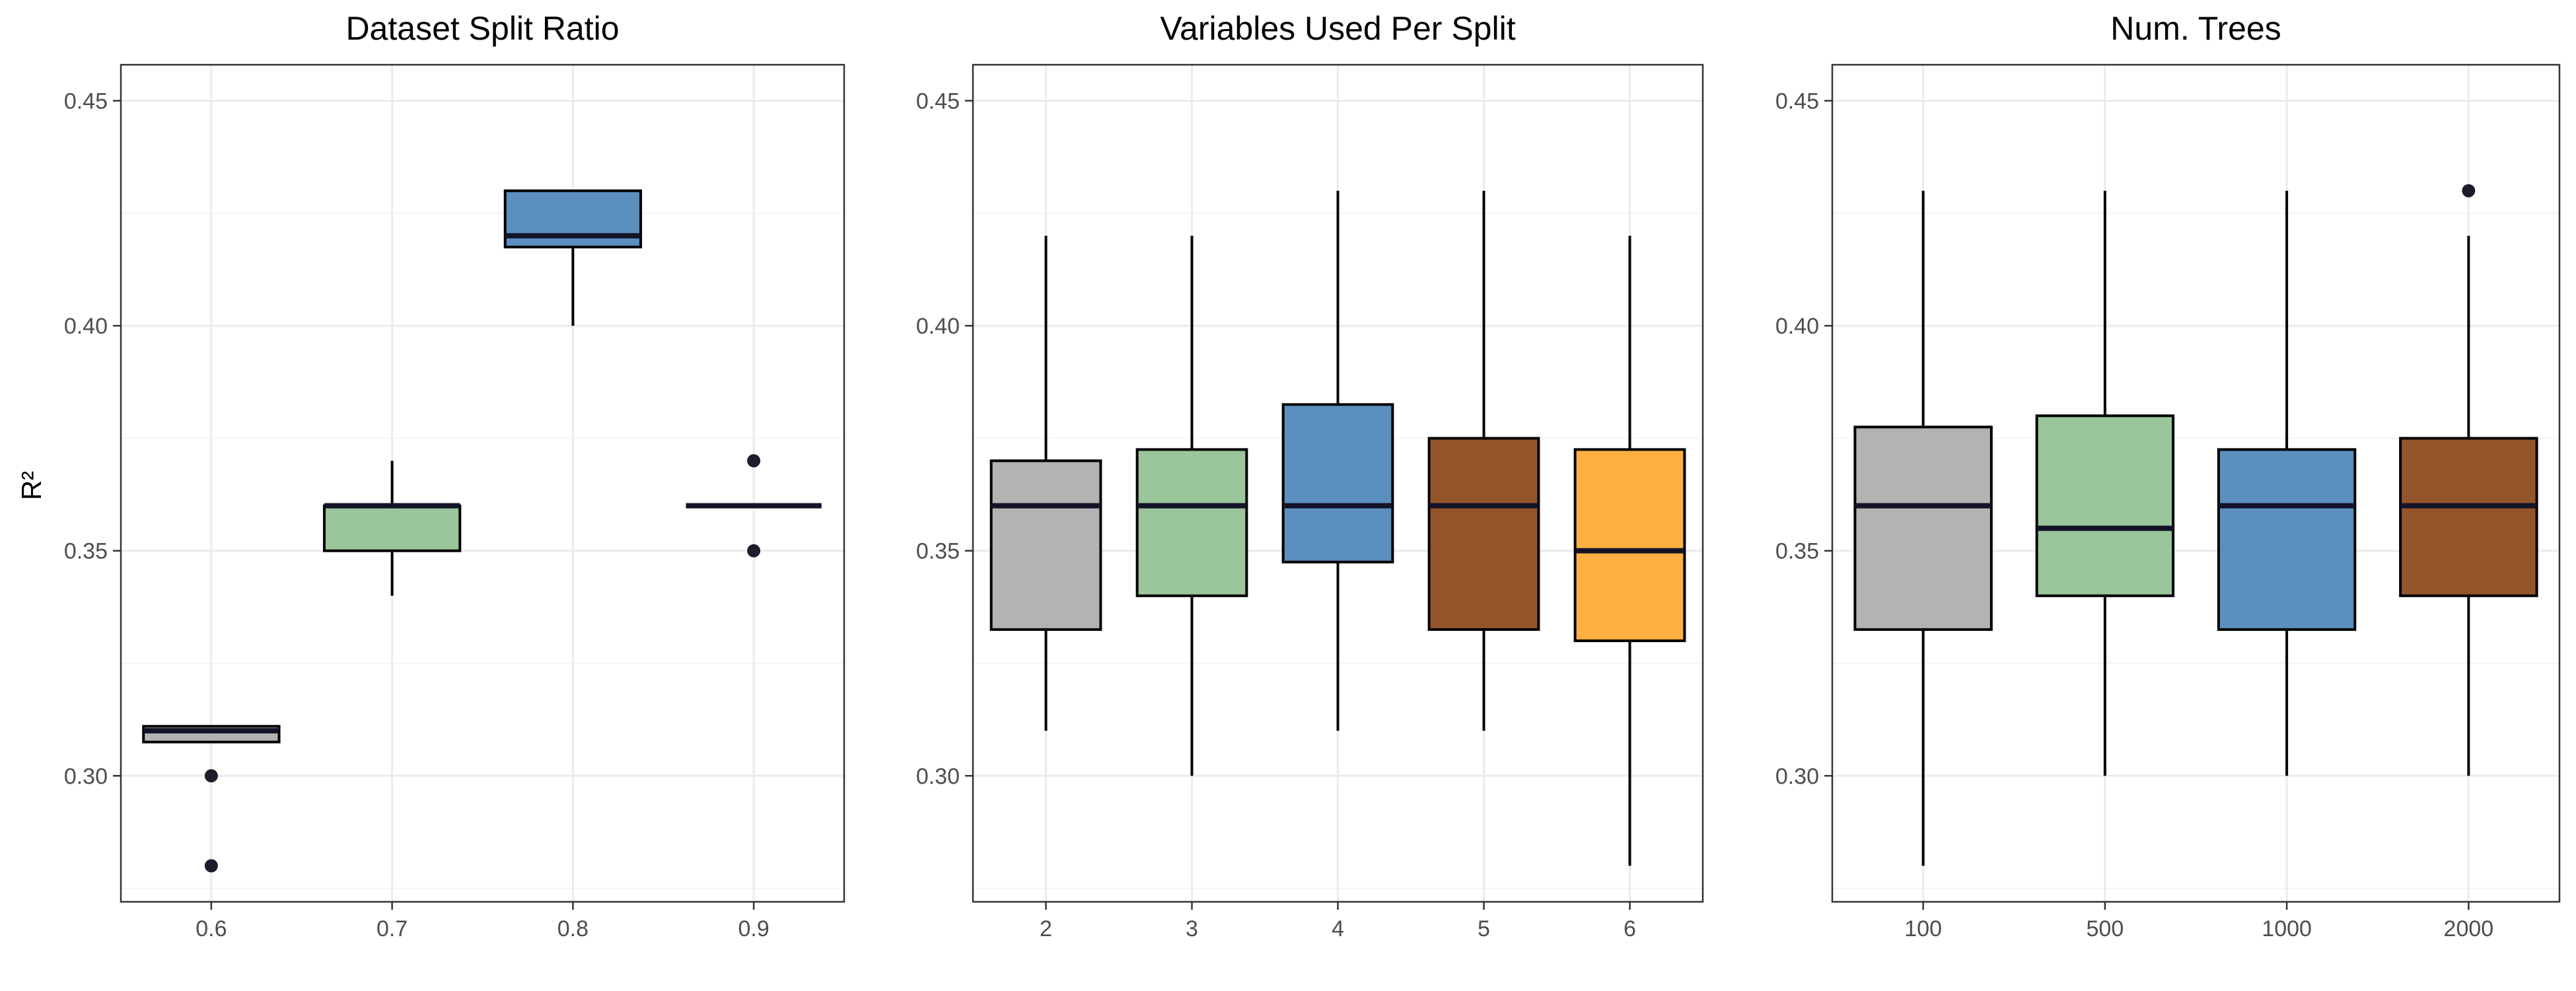 The height and width of the screenshot is (991, 2576). I want to click on x-tick-label: 5, so click(1484, 928).